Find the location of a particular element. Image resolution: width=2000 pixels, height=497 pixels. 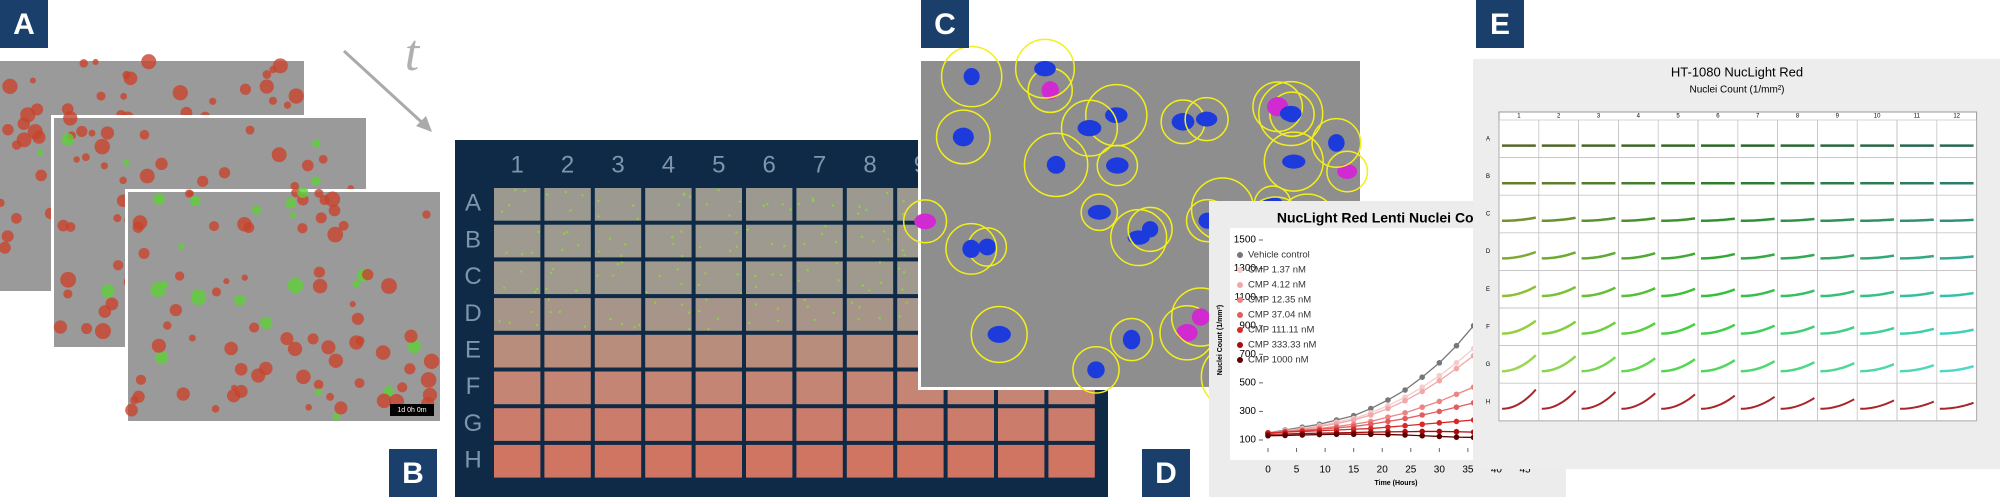

row-label: D is located at coordinates (1488, 252).